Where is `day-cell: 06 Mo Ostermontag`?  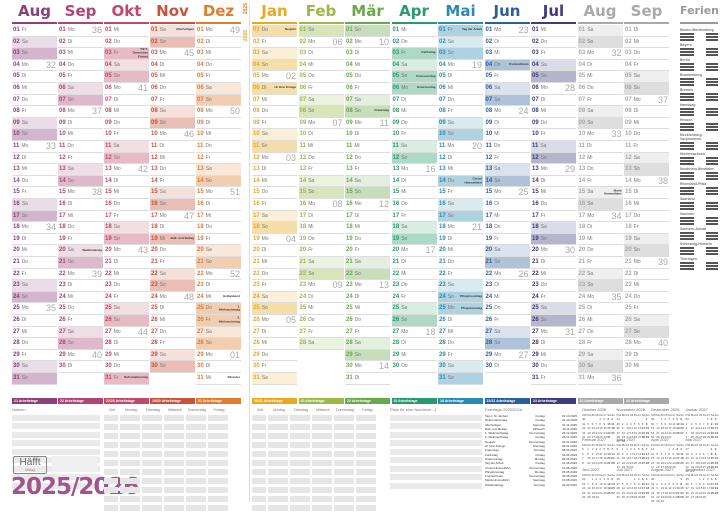
day-cell: 06 Mo Ostermontag is located at coordinates (414, 89).